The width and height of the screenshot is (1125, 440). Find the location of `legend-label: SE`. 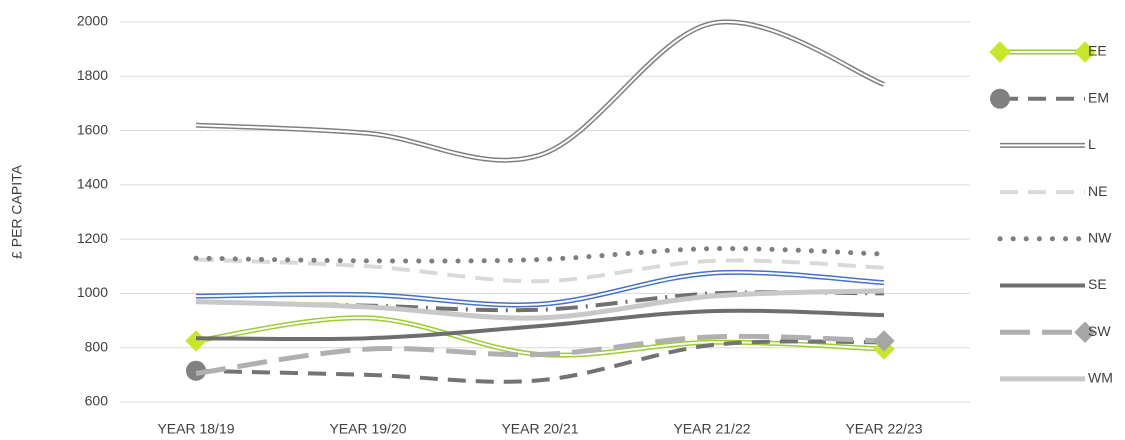

legend-label: SE is located at coordinates (1097, 284).